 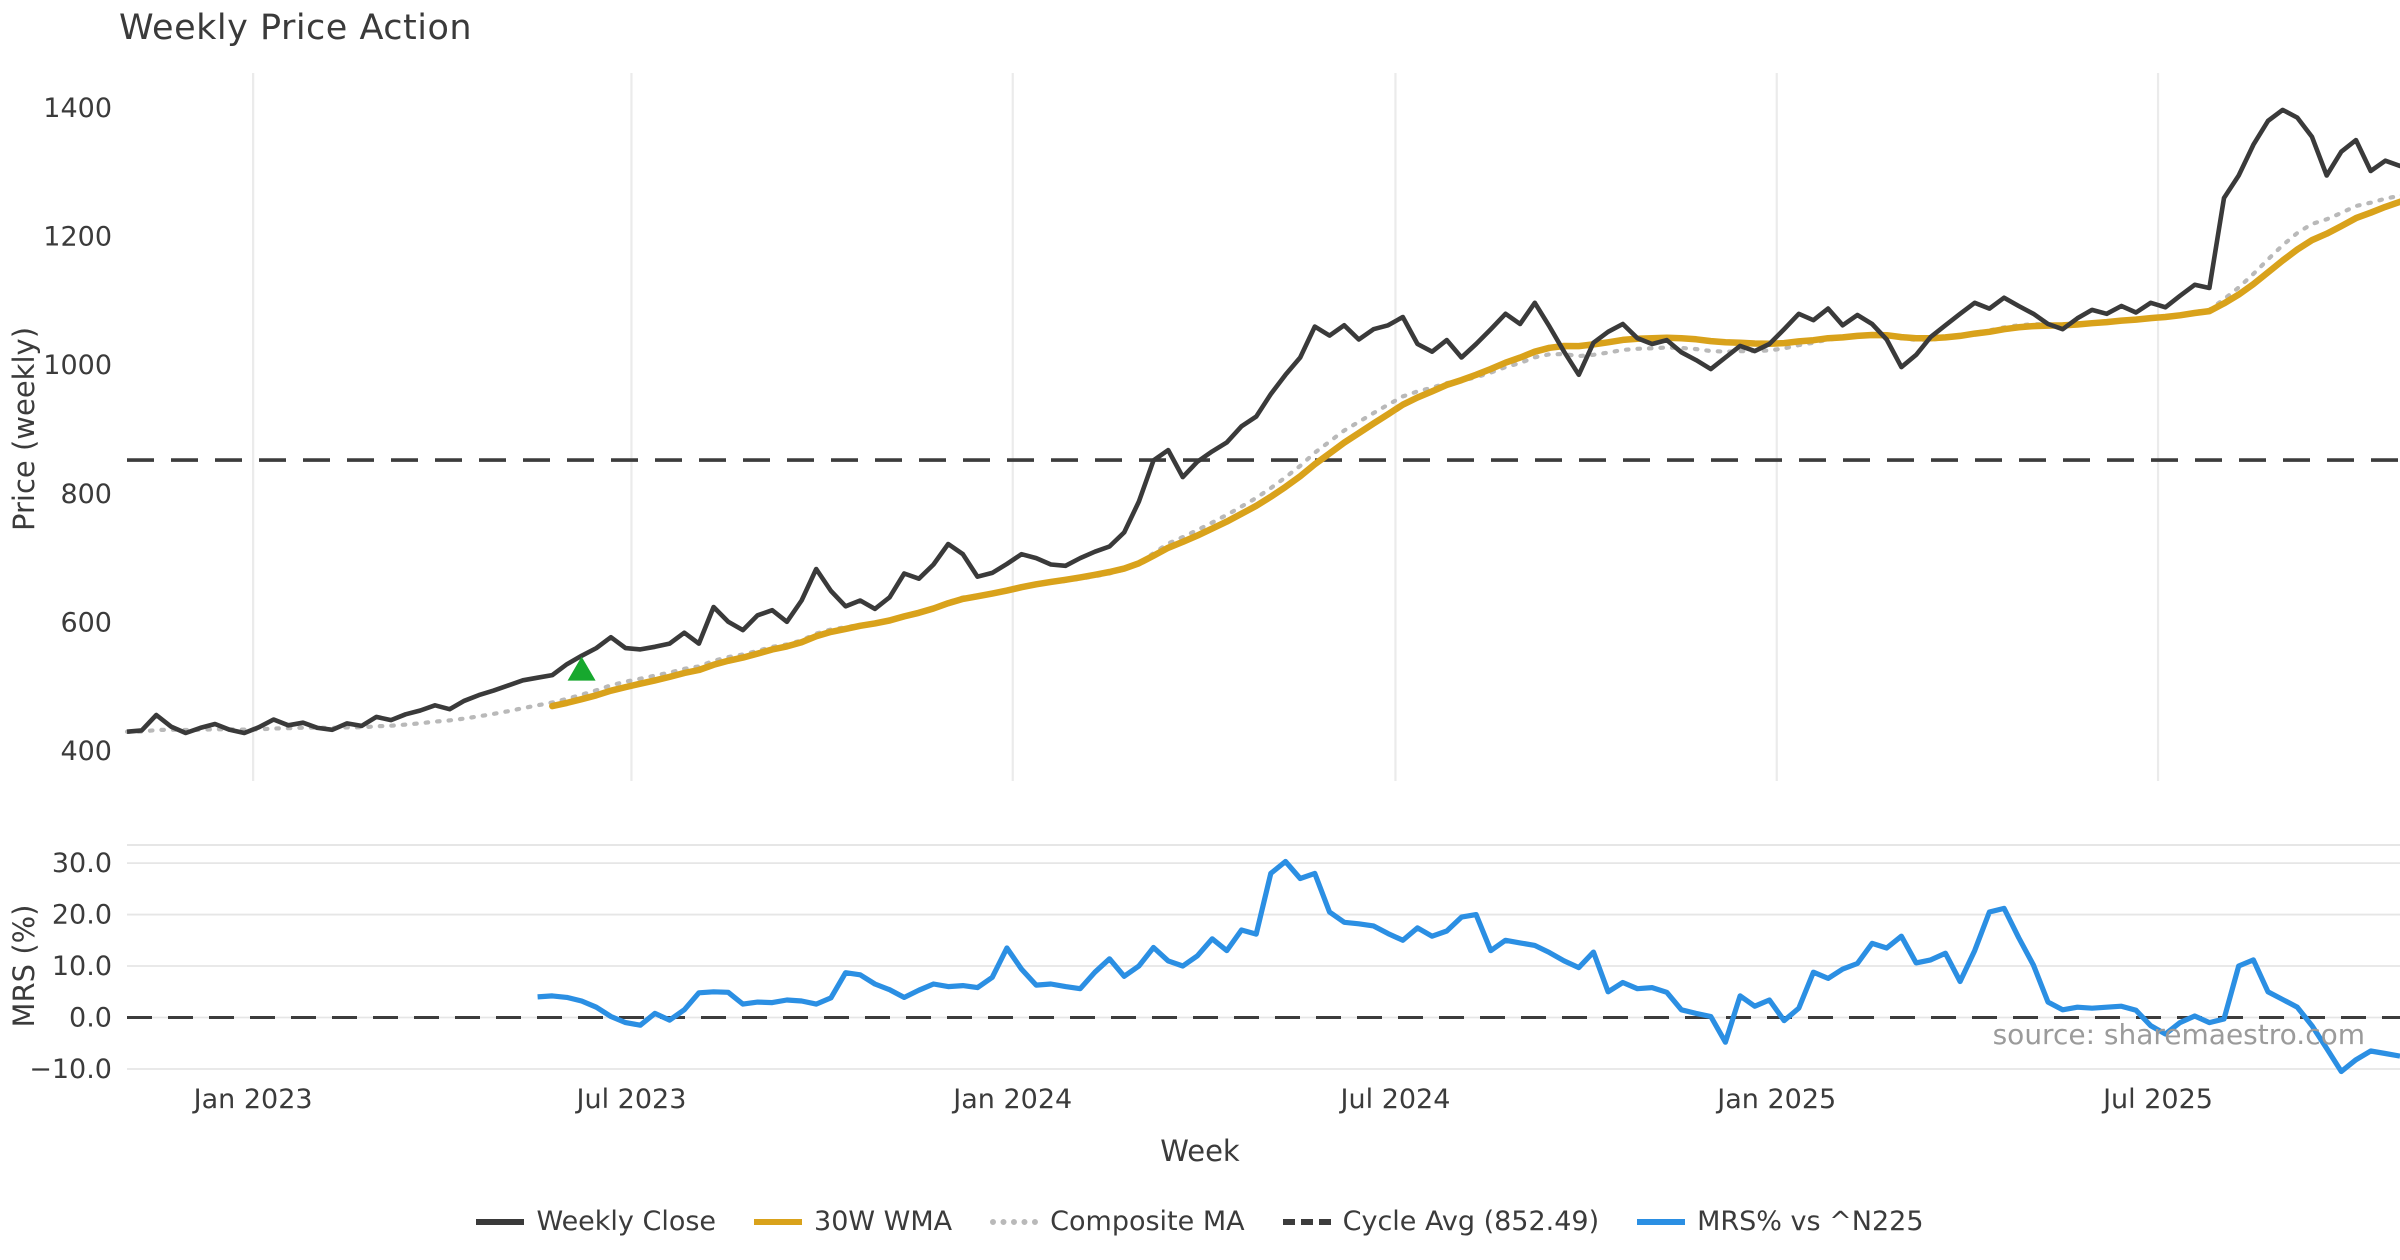 What do you see at coordinates (631, 1099) in the screenshot?
I see `date-tick-label: Jul 2023` at bounding box center [631, 1099].